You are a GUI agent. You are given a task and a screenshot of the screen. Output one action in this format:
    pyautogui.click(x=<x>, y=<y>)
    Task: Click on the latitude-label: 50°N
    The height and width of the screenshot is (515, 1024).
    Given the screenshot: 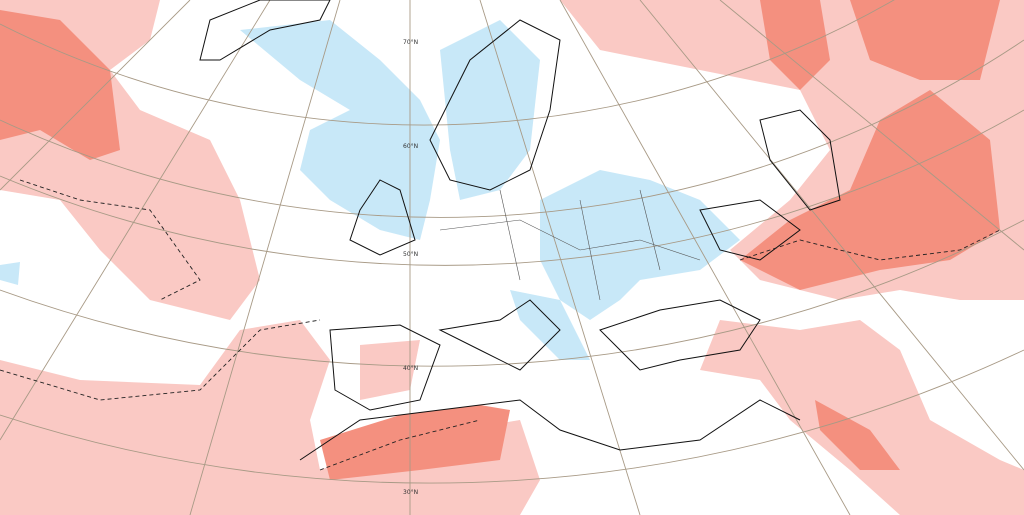 What is the action you would take?
    pyautogui.click(x=410, y=254)
    